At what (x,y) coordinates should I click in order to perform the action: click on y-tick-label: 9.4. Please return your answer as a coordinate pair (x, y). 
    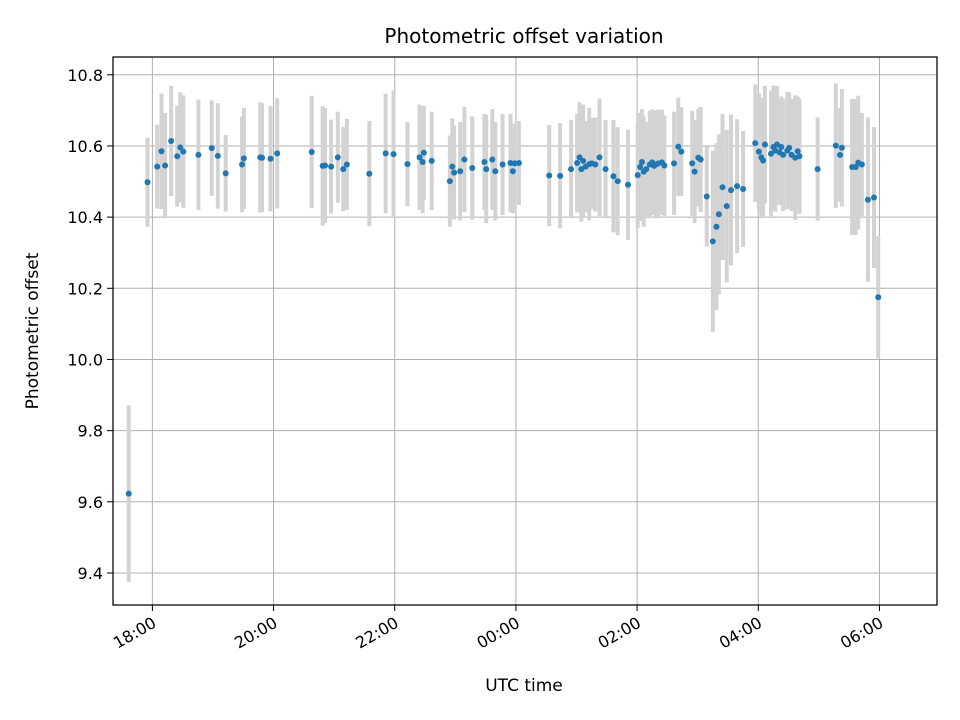
    Looking at the image, I should click on (90, 573).